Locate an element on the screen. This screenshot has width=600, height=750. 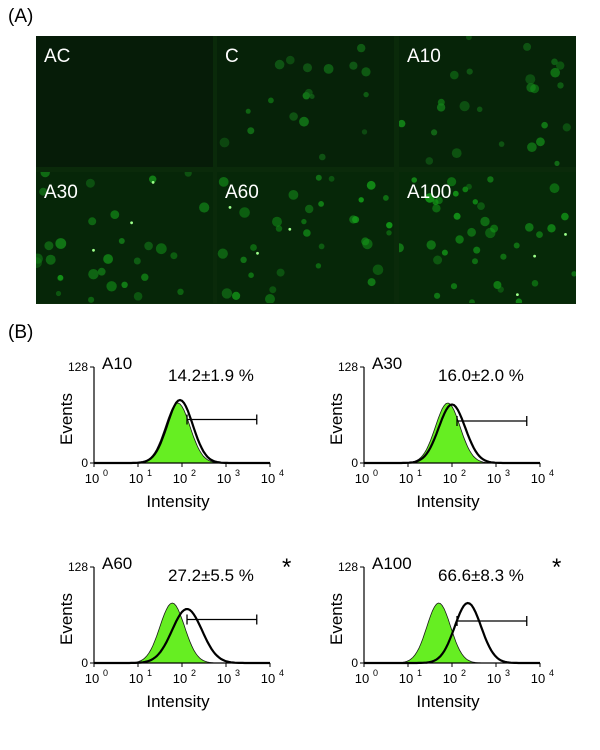
x-tick-exponent: 3 is located at coordinates (507, 473).